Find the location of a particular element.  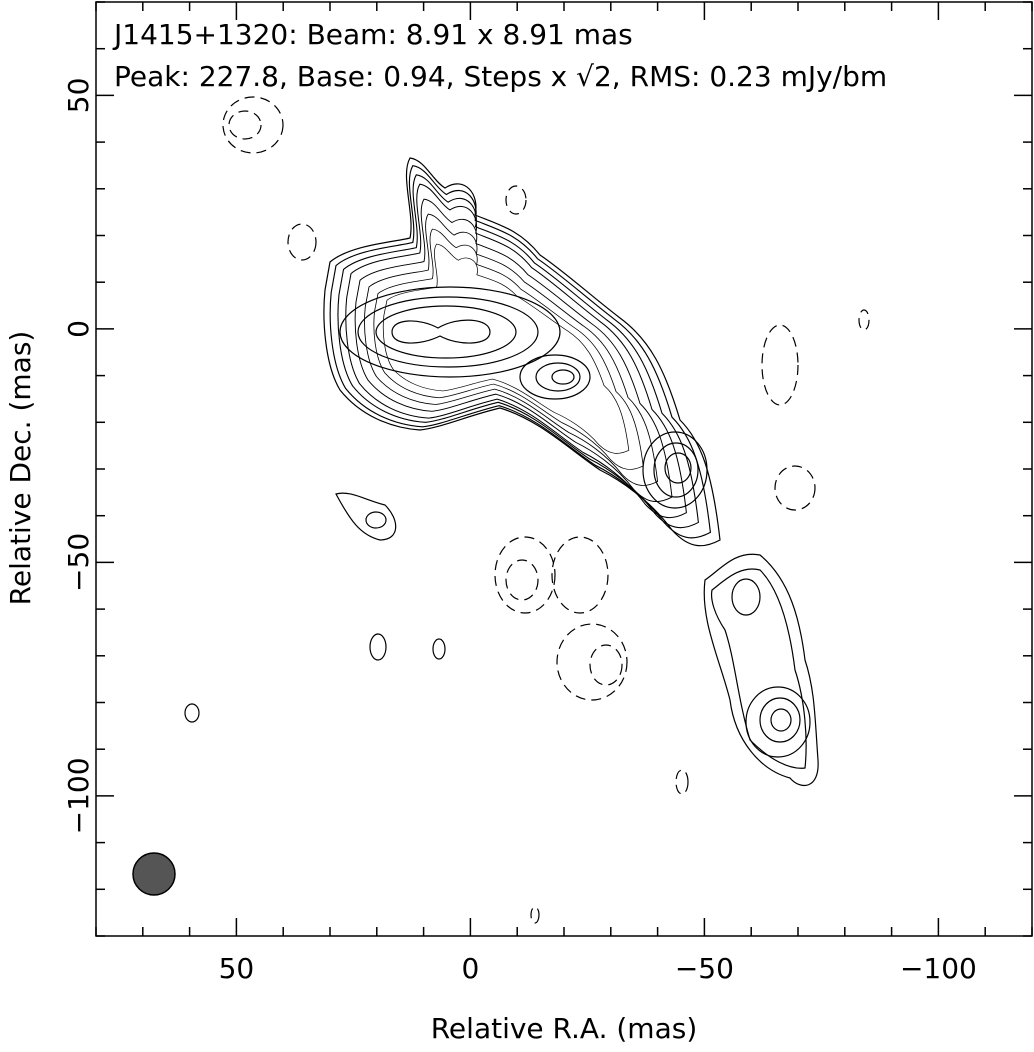

title-box is located at coordinates (554, 52).